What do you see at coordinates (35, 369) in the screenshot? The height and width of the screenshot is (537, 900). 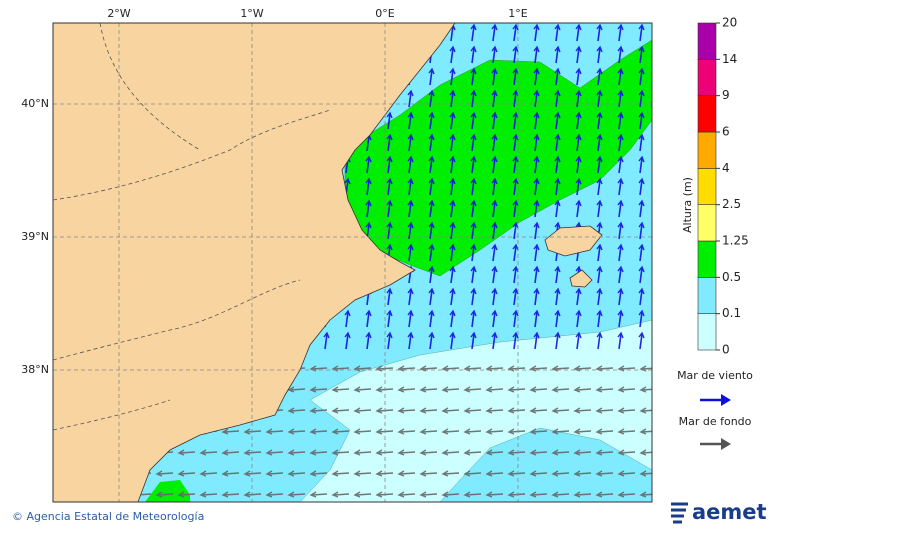 I see `lat-label: 38°N` at bounding box center [35, 369].